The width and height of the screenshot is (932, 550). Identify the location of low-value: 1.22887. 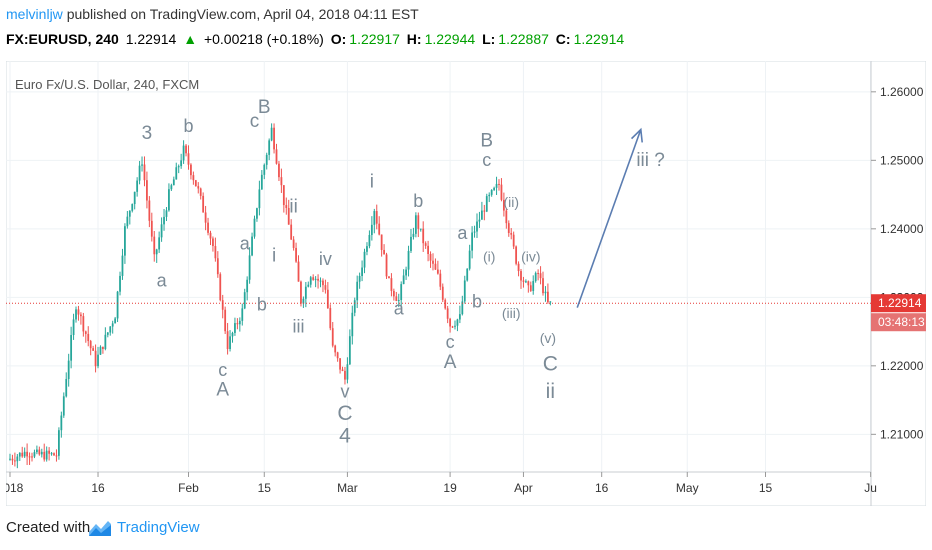
(523, 39).